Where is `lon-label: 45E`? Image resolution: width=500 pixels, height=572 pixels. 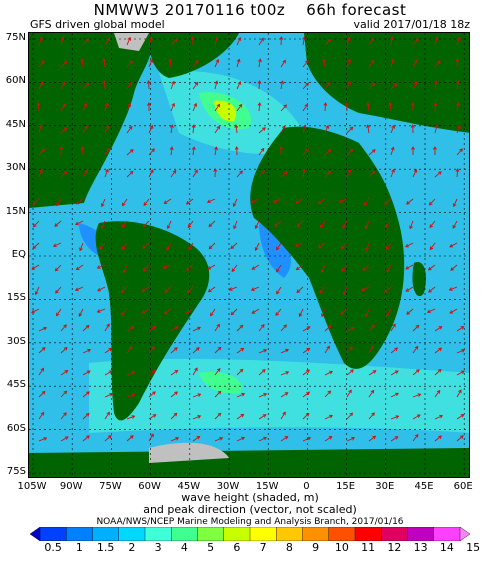 lon-label: 45E is located at coordinates (424, 486).